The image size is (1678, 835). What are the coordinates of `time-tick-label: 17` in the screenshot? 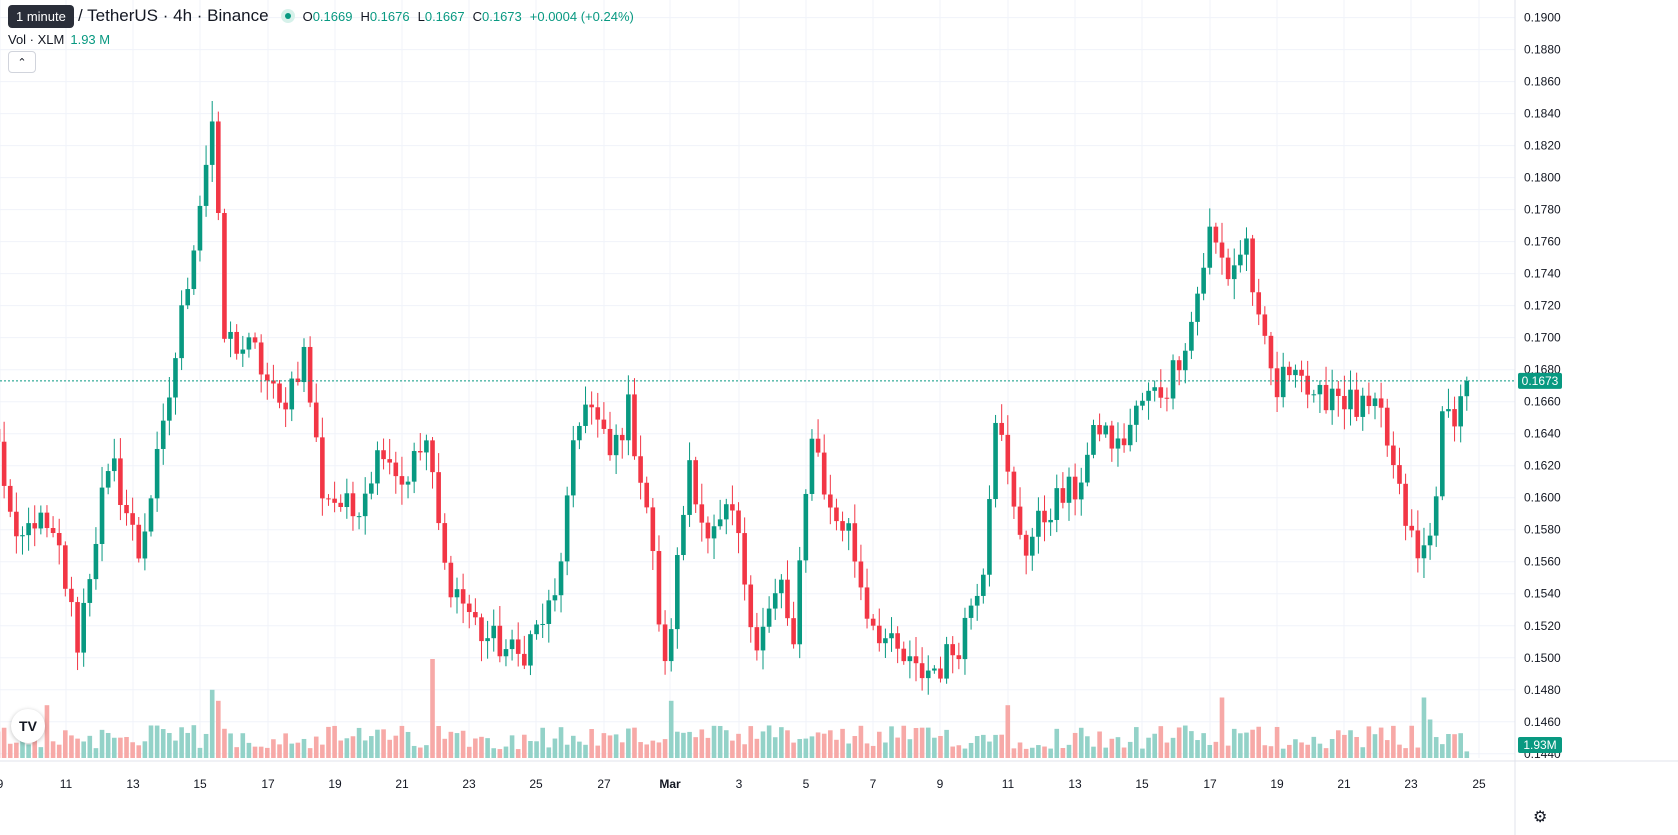 It's located at (1210, 784).